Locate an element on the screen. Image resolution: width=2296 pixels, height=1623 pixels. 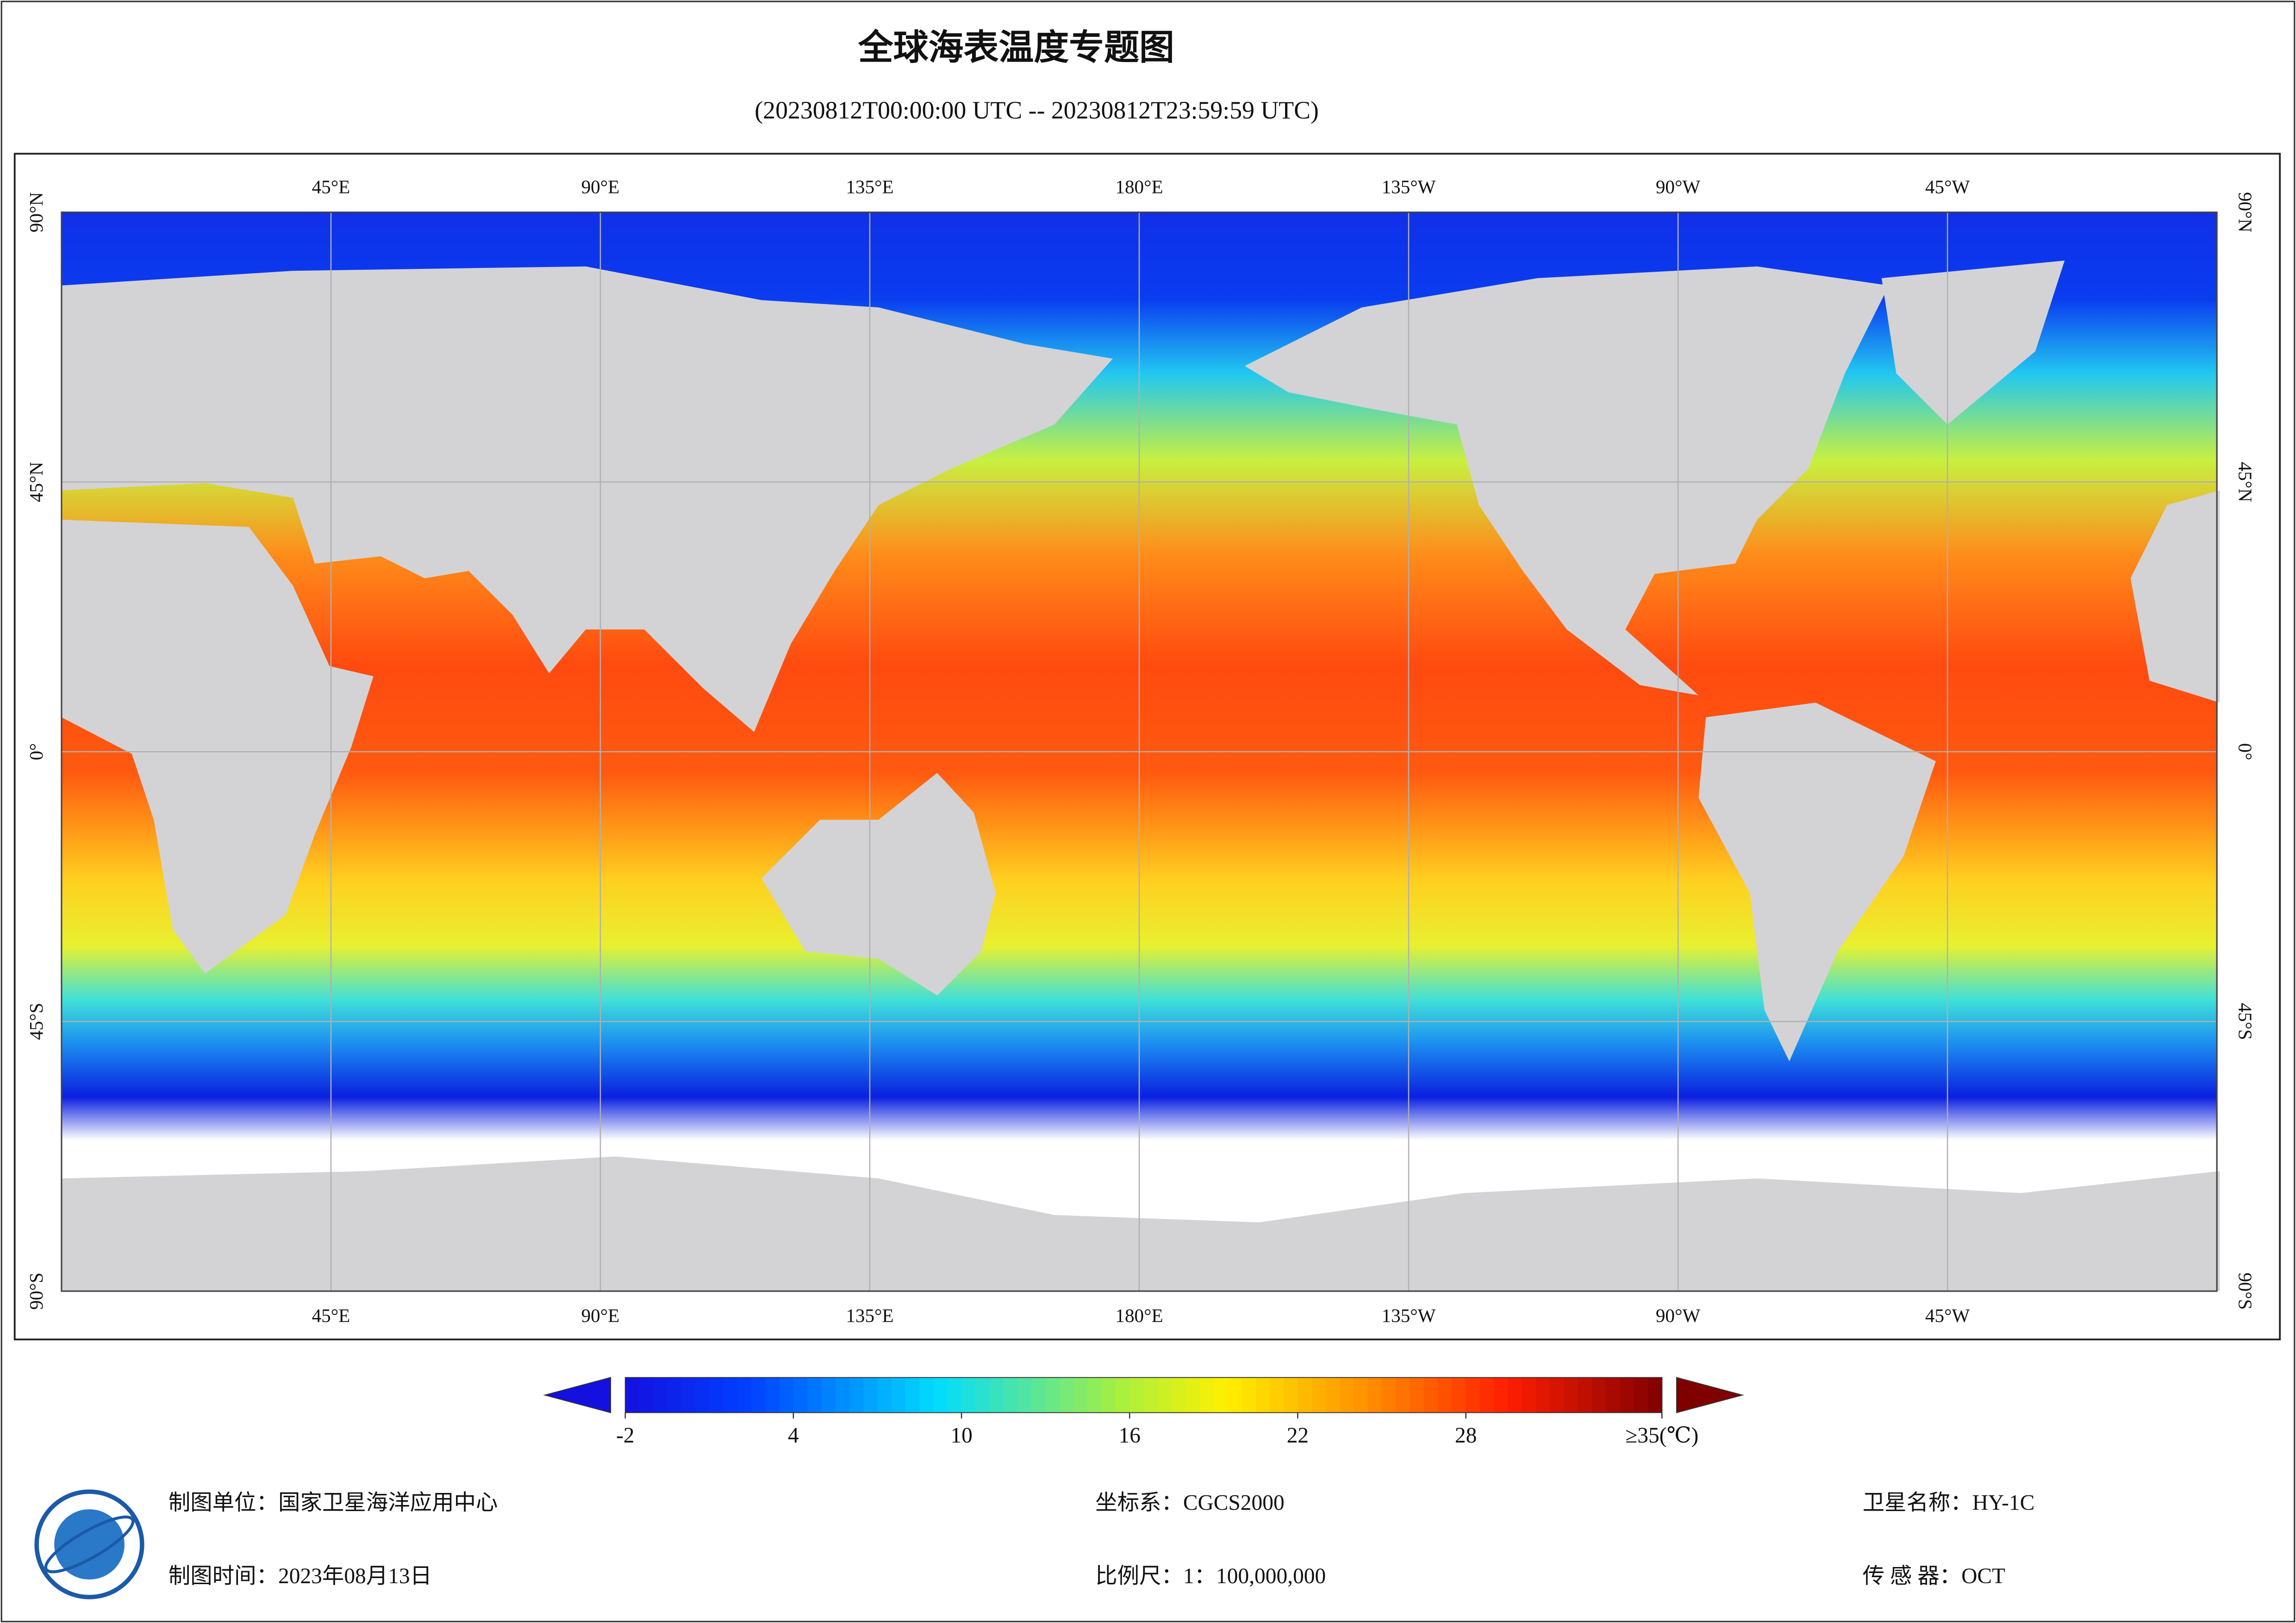
greenland is located at coordinates (1973, 343).